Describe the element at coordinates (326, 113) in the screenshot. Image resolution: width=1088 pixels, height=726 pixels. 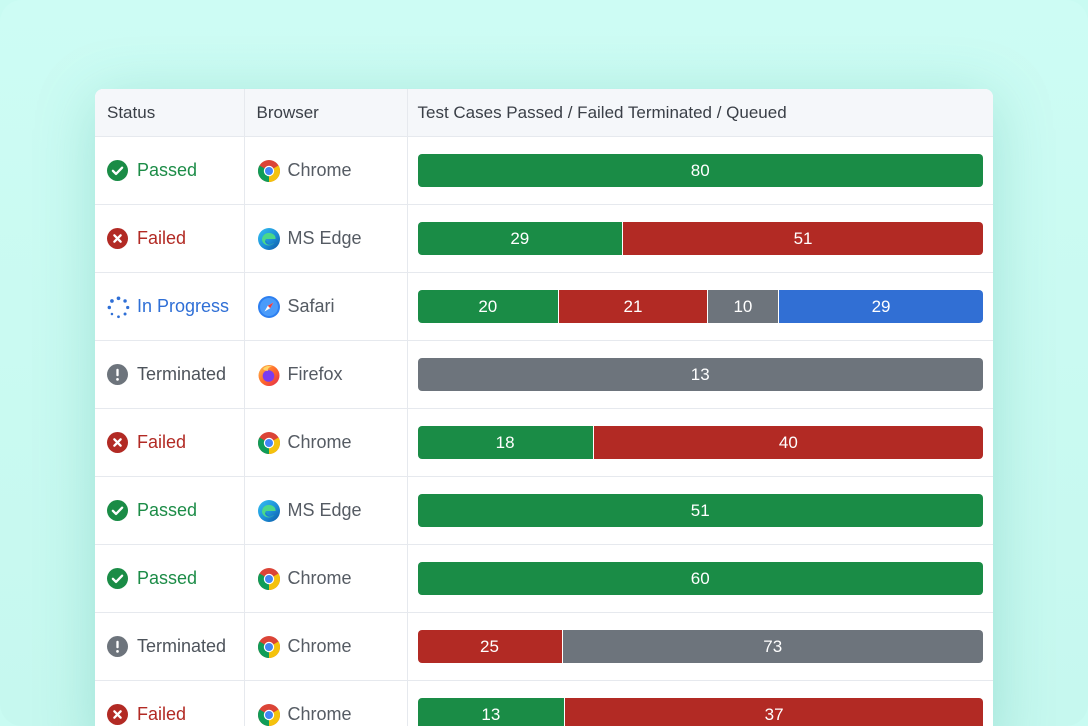
I see `column-header-browser: Browser` at that location.